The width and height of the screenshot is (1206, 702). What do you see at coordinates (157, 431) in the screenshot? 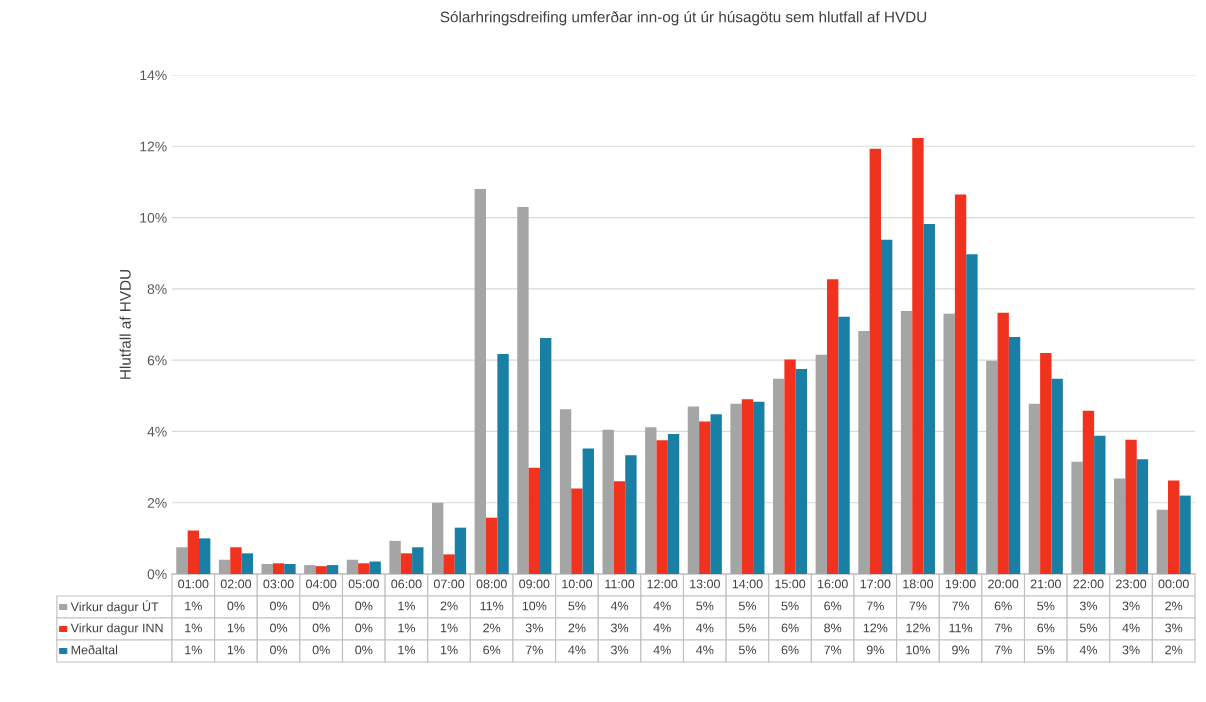
I see `y-tick-label: 4%` at bounding box center [157, 431].